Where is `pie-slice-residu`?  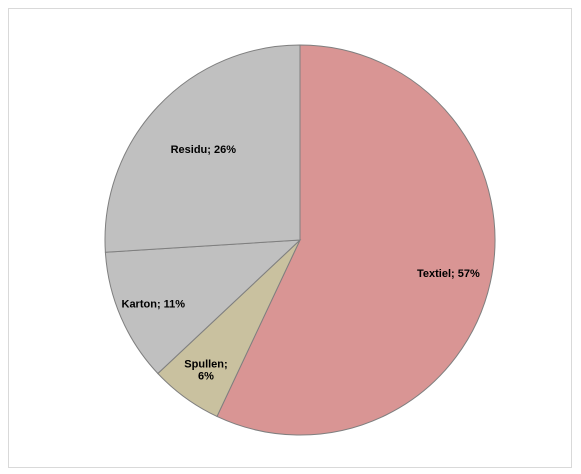 pie-slice-residu is located at coordinates (202, 148).